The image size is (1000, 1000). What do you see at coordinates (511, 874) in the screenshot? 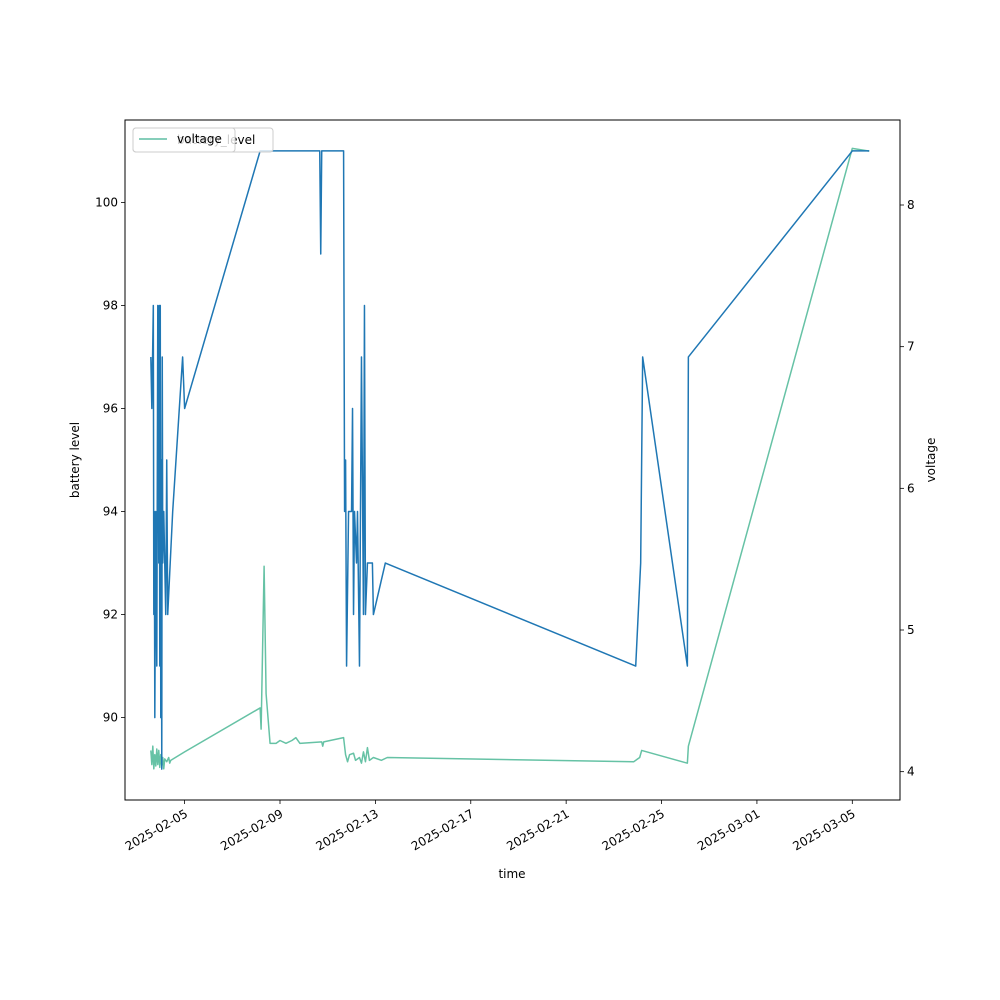
I see `x-axis-label: time` at bounding box center [511, 874].